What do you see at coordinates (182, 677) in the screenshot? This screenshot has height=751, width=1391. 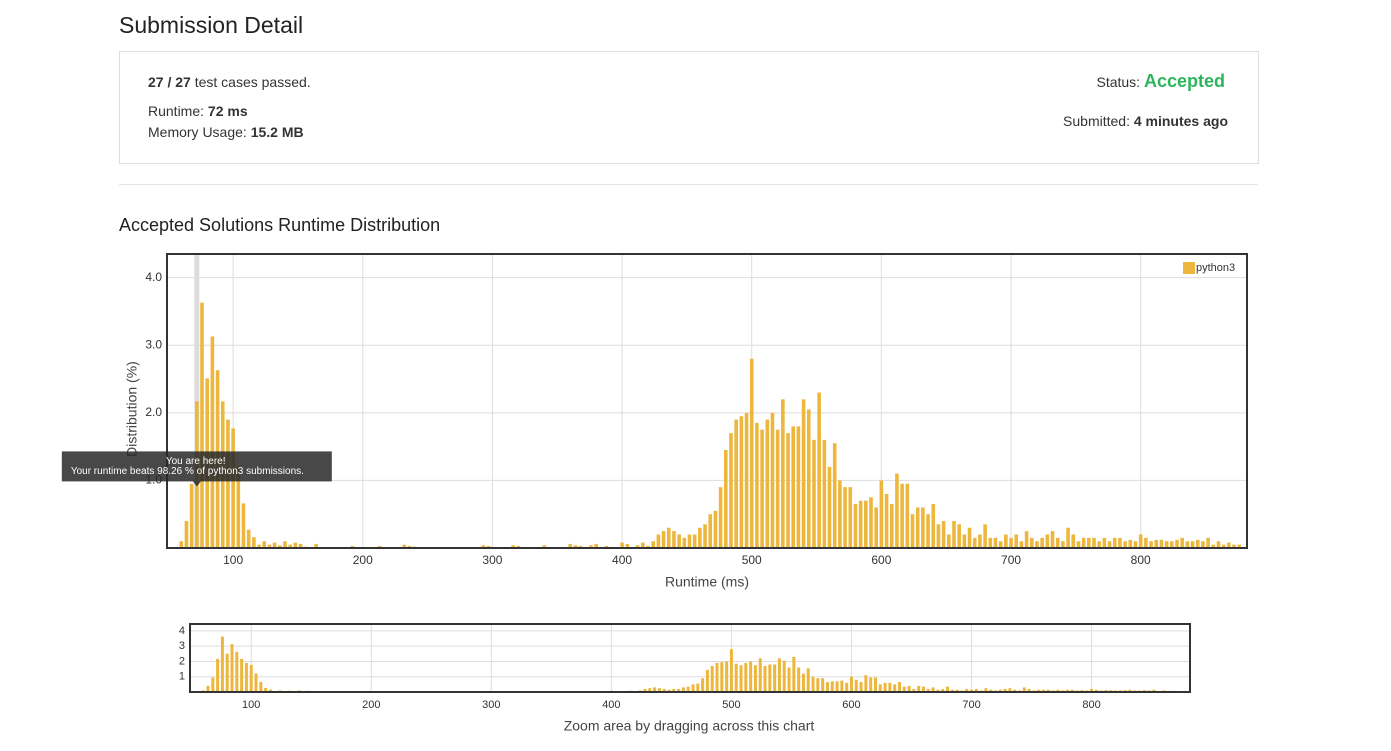 I see `y-tick-label: 1` at bounding box center [182, 677].